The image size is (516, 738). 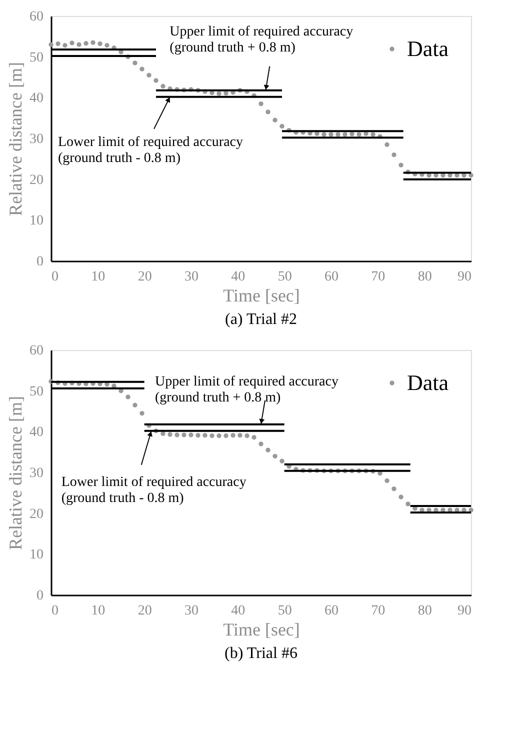 What do you see at coordinates (261, 319) in the screenshot?
I see `text: (a) Trial #2` at bounding box center [261, 319].